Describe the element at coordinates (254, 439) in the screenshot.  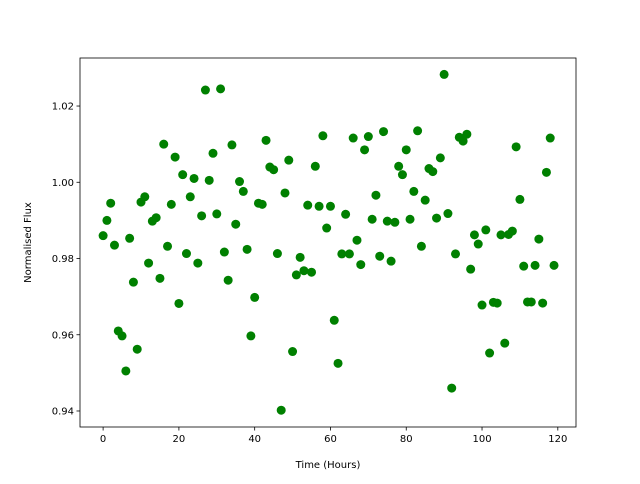
I see `x-tick-label: 40` at that location.